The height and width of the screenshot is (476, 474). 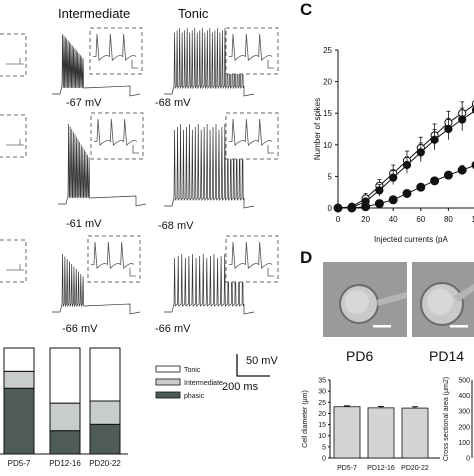 What do you see at coordinates (393, 219) in the screenshot?
I see `x-tick-label: 40` at bounding box center [393, 219].